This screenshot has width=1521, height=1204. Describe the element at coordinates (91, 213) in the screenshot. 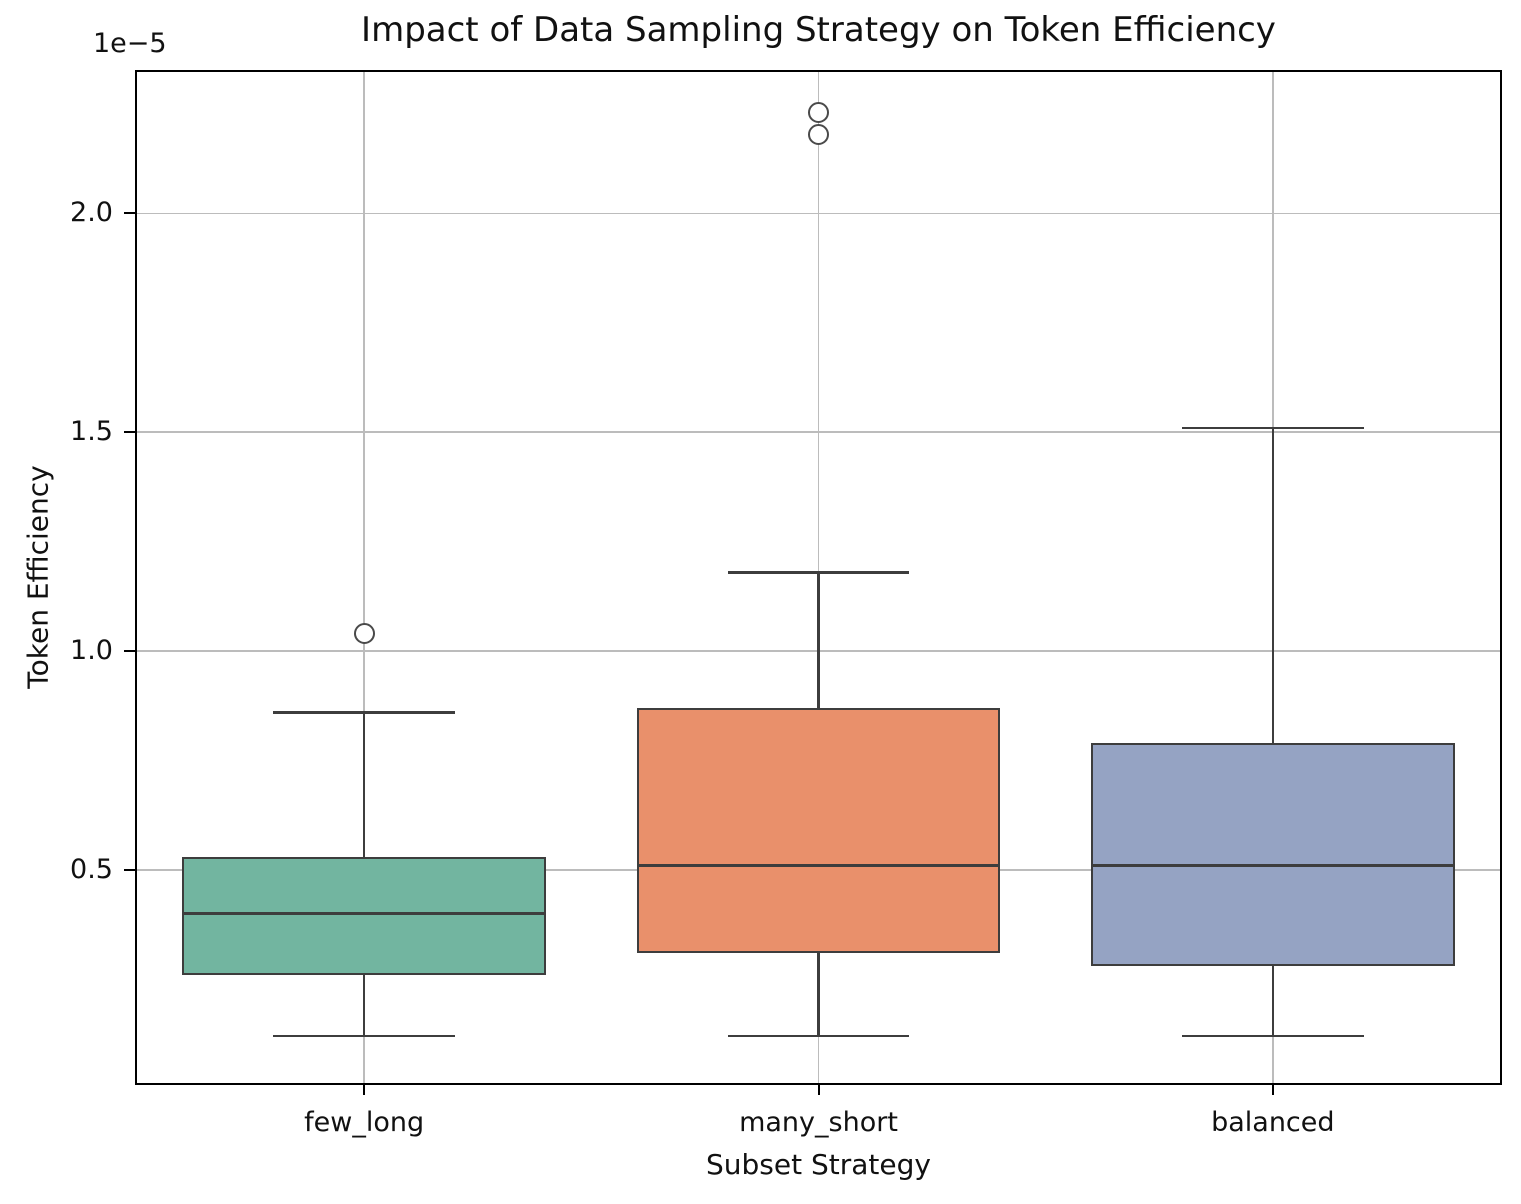

I see `y-tick-label: 2.0` at that location.